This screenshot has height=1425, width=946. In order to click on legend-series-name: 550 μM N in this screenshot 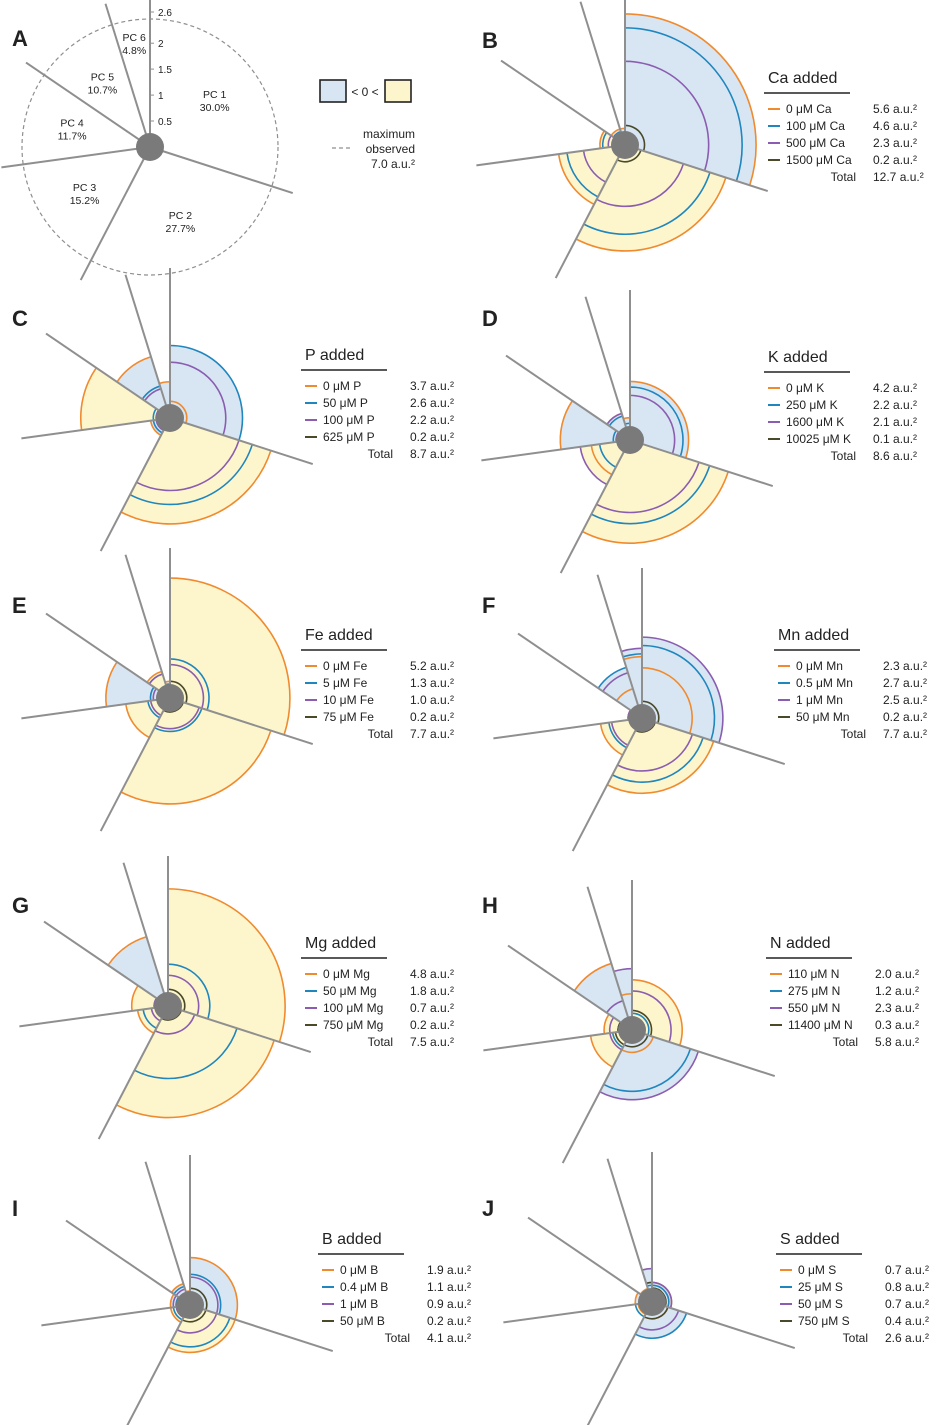, I will do `click(814, 1008)`.